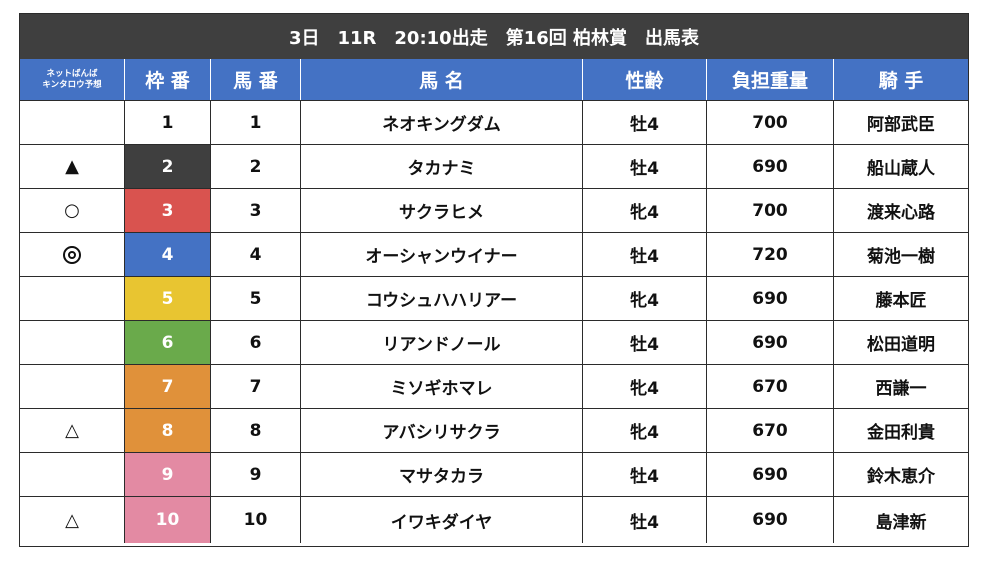 This screenshot has width=1000, height=565. I want to click on table-row: △ 10 10 イワキダイヤ 牡4 690 島津新, so click(494, 519).